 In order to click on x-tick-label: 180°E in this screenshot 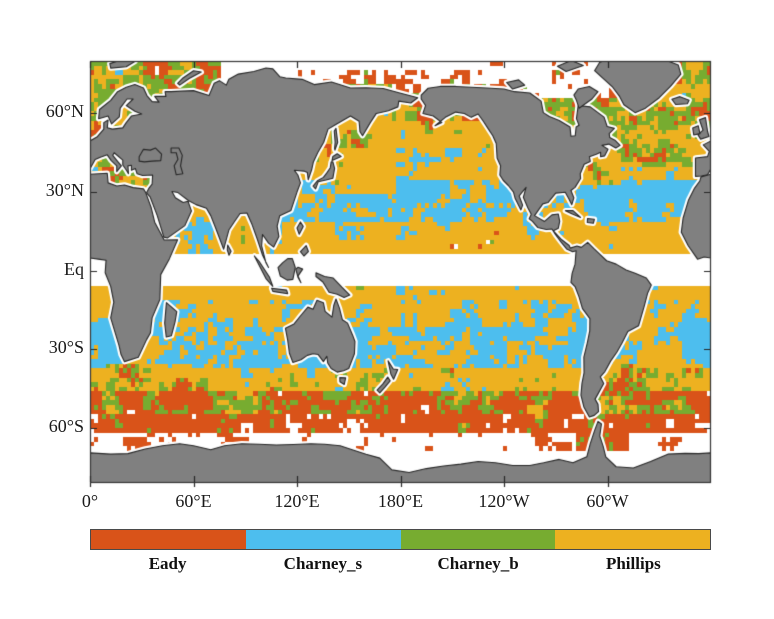, I will do `click(400, 501)`.